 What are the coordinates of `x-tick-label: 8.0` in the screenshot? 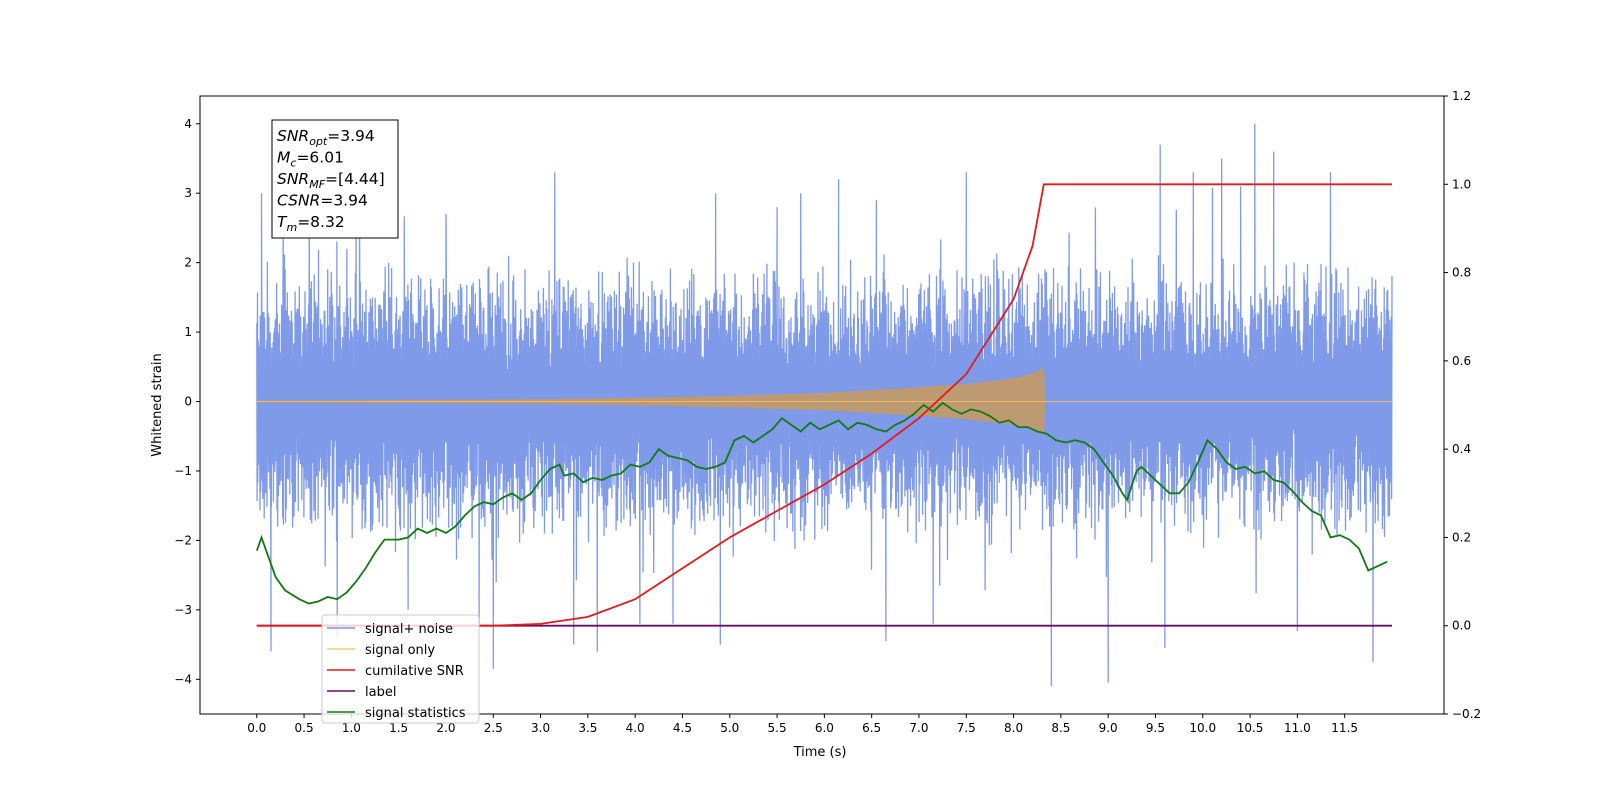 It's located at (1013, 728).